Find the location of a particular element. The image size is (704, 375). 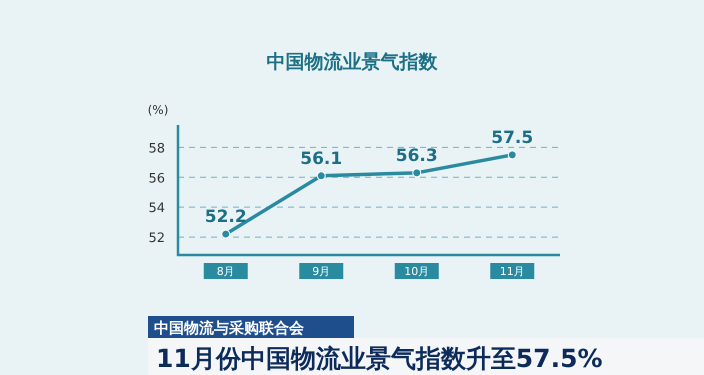

data-label: 56.3 is located at coordinates (417, 156).